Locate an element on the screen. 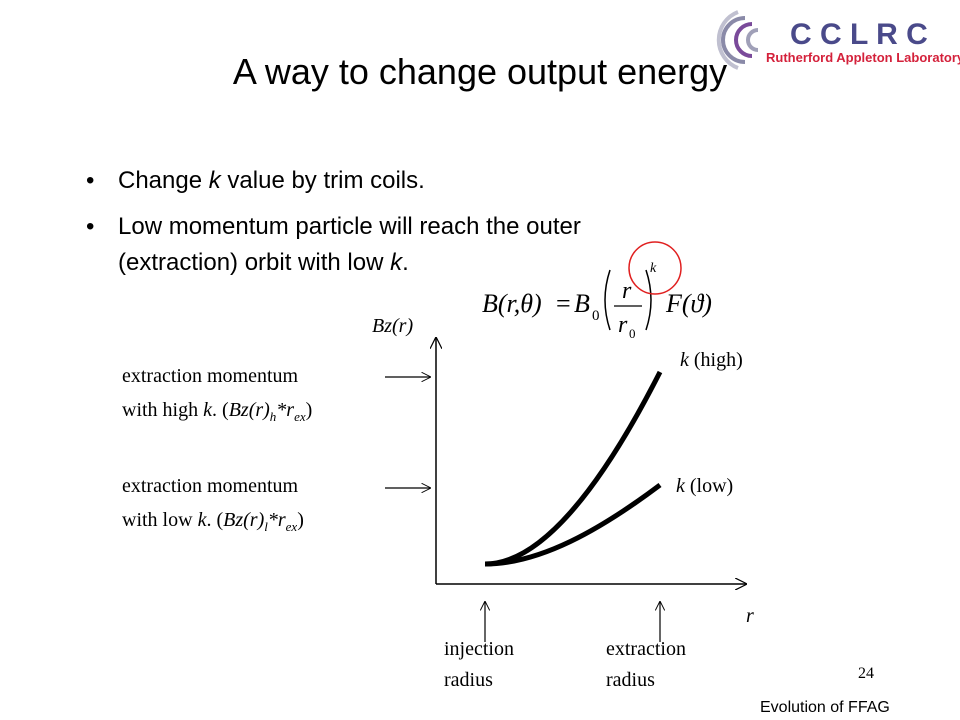 This screenshot has width=960, height=720. formula-exp: k is located at coordinates (653, 268).